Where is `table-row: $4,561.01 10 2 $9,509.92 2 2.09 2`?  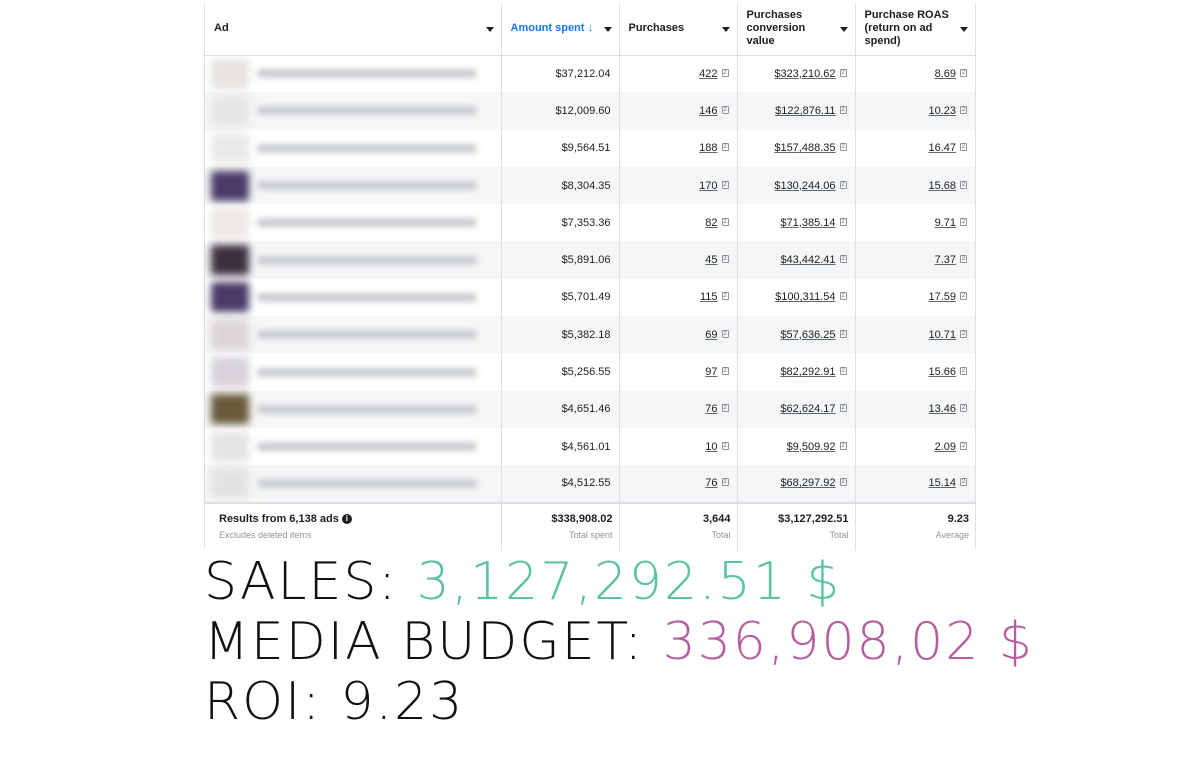
table-row: $4,561.01 10 2 $9,509.92 2 2.09 2 is located at coordinates (590, 446).